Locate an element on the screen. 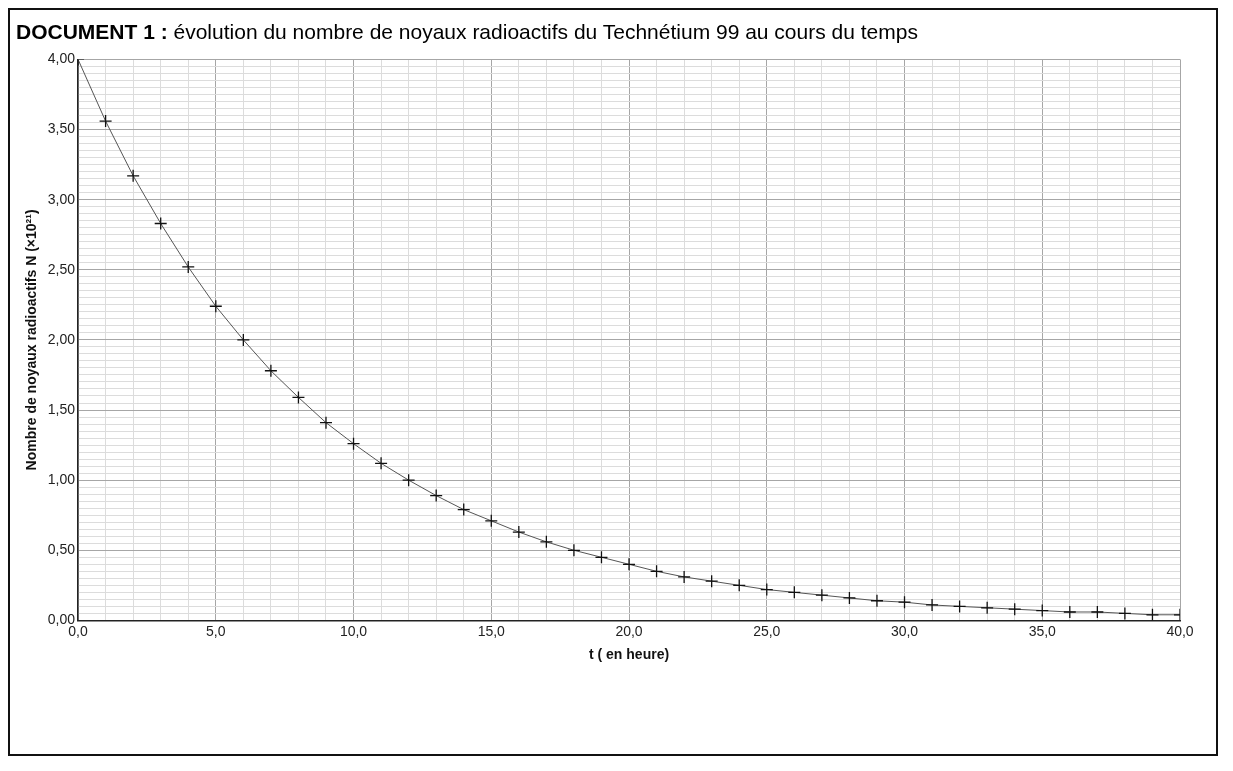 The height and width of the screenshot is (771, 1233). y-axis-title: Nombre de noyaux radioactifs N (×10²¹) is located at coordinates (31, 340).